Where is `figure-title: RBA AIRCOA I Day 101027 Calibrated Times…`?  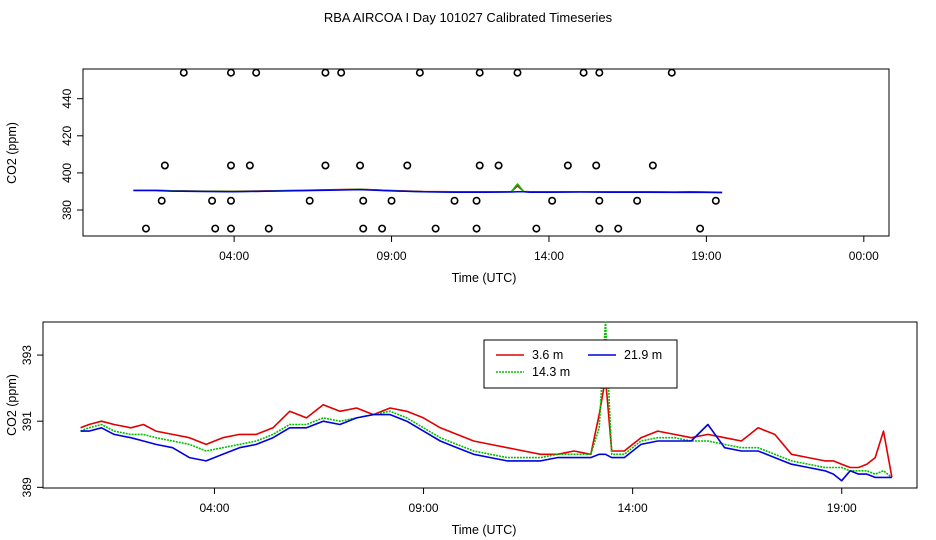
figure-title: RBA AIRCOA I Day 101027 Calibrated Times… is located at coordinates (468, 17).